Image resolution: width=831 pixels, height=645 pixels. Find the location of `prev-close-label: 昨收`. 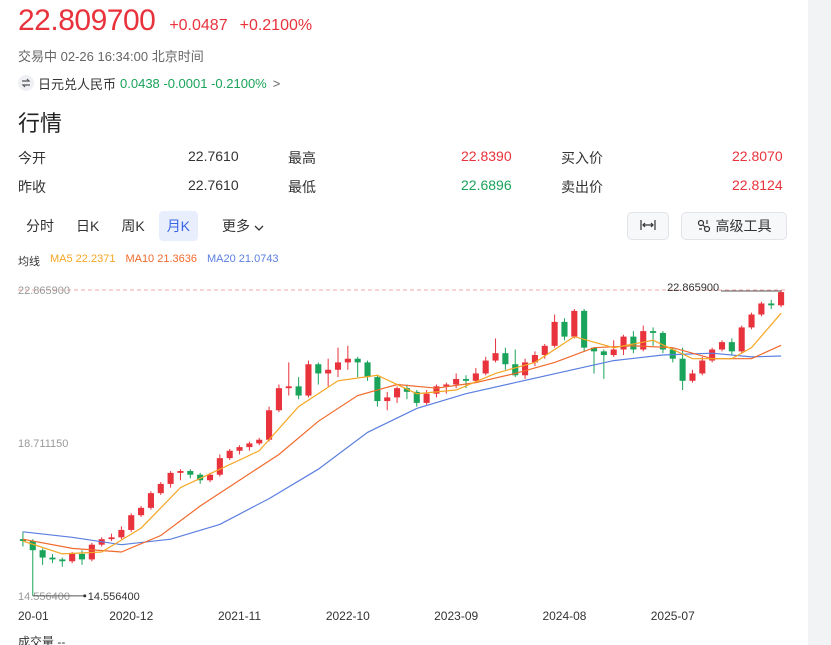

prev-close-label: 昨收 is located at coordinates (32, 187).